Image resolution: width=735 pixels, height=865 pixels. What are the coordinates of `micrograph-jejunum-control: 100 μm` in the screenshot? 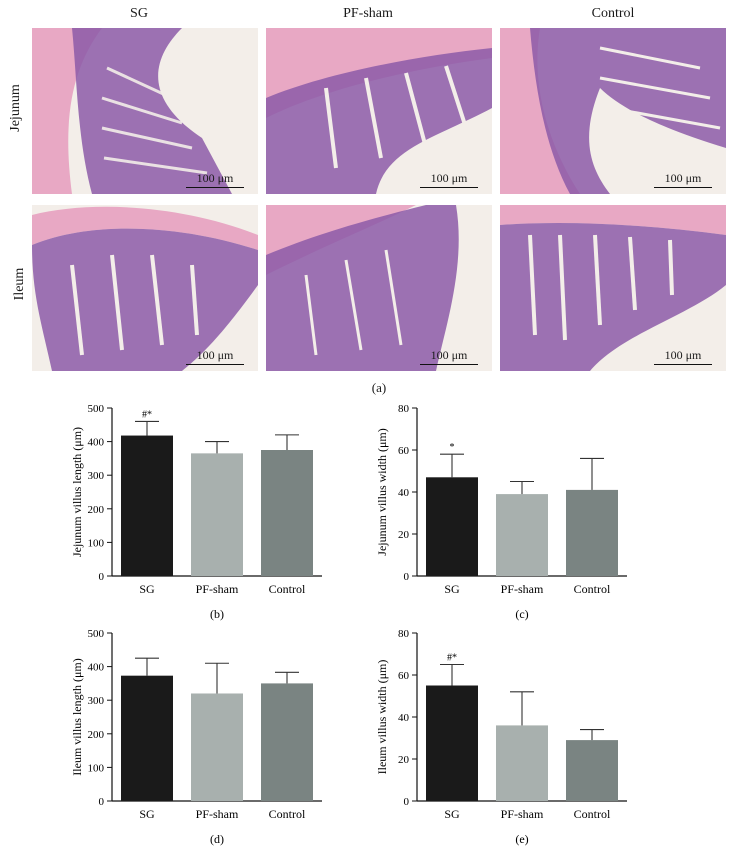 It's located at (613, 111).